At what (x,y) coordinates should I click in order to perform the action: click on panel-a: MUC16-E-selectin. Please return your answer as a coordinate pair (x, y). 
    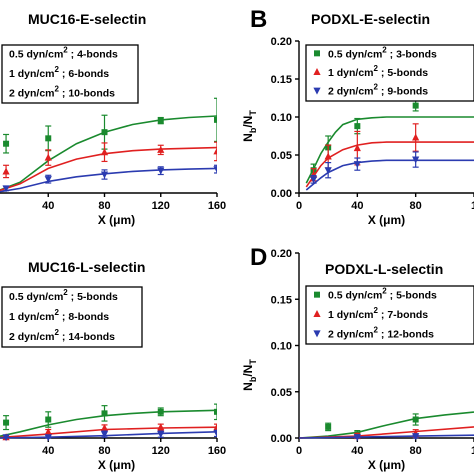
    Looking at the image, I should click on (87, 19).